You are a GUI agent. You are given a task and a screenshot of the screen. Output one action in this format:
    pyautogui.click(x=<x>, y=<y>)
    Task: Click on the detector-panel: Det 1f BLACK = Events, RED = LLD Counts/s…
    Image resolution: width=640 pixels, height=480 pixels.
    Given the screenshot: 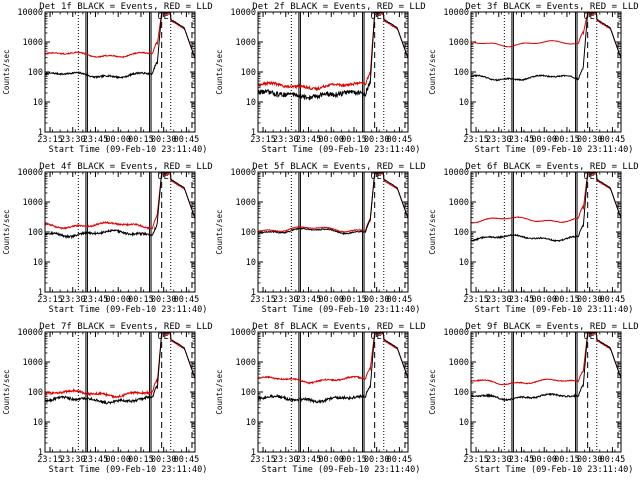 What is the action you would take?
    pyautogui.click(x=107, y=78)
    